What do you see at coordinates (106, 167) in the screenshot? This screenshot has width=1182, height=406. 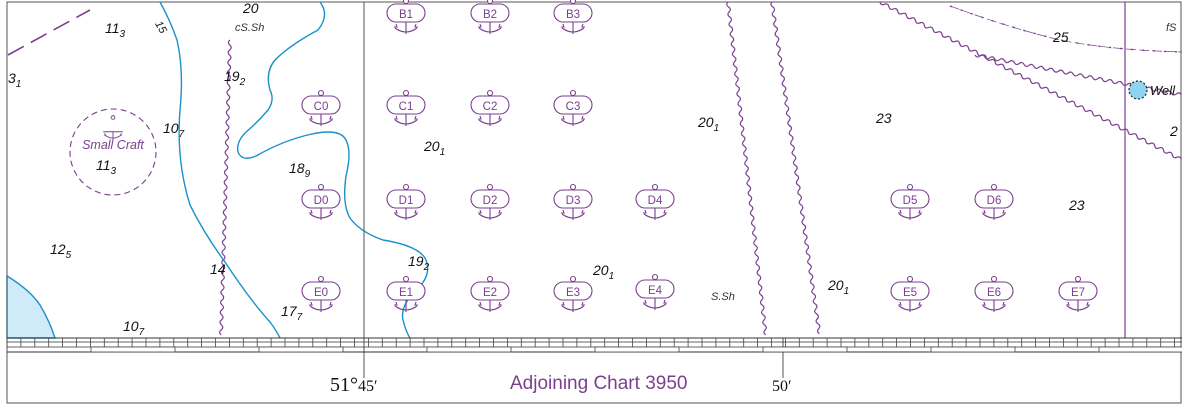 I see `sounding-4: 113` at bounding box center [106, 167].